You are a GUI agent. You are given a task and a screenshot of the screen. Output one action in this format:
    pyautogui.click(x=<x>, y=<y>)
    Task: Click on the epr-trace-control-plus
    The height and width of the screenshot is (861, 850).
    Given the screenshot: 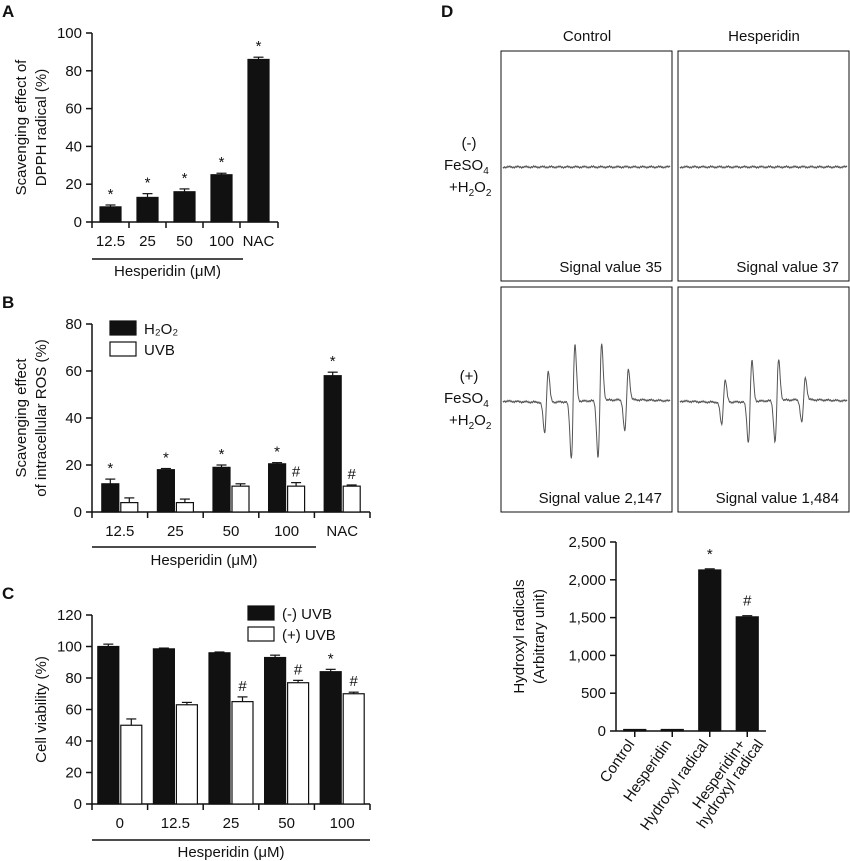 What is the action you would take?
    pyautogui.click(x=586, y=401)
    